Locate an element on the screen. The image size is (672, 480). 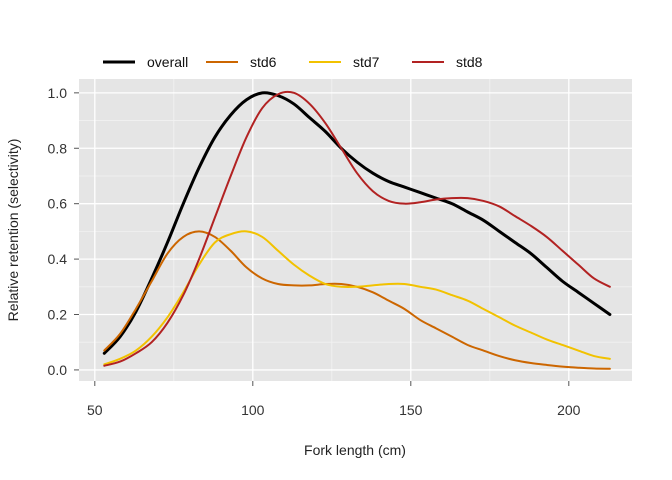
legend-label-std6: std6 is located at coordinates (263, 62).